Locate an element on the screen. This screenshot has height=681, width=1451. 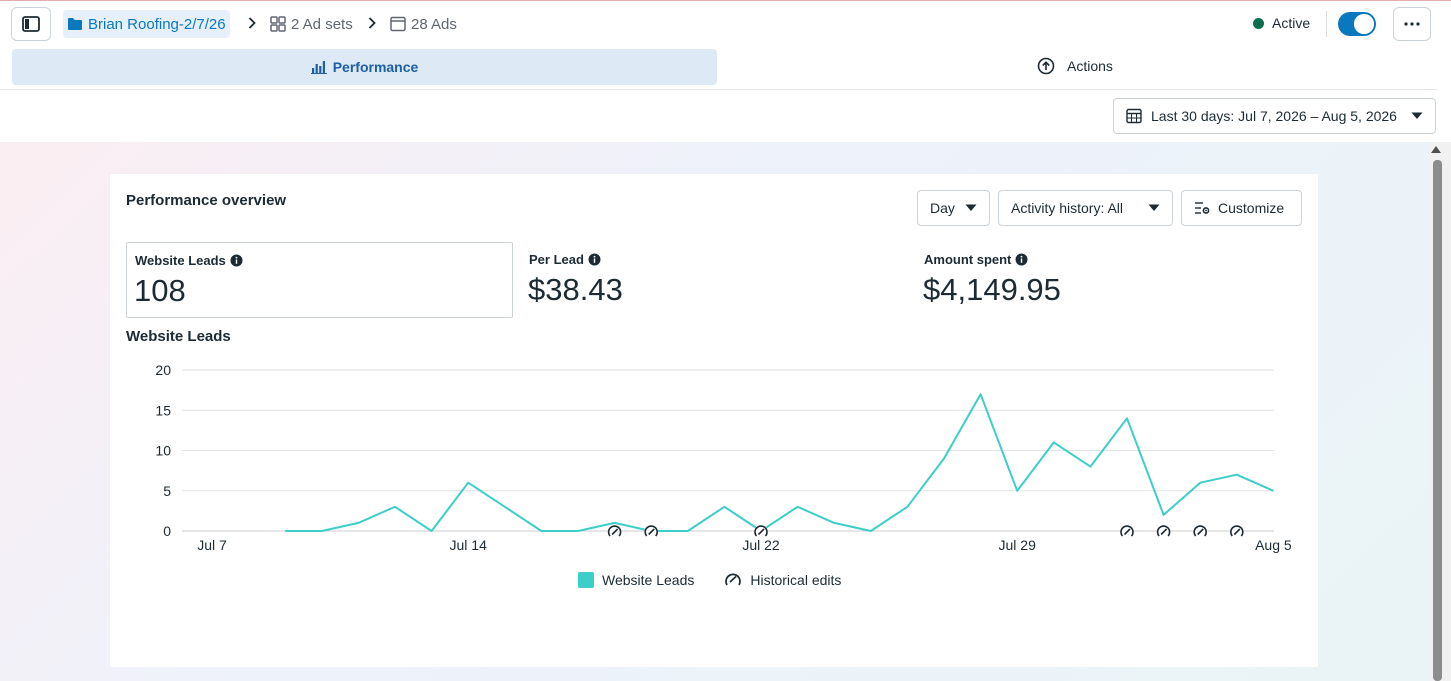
historical-edit-icon is located at coordinates (733, 579).